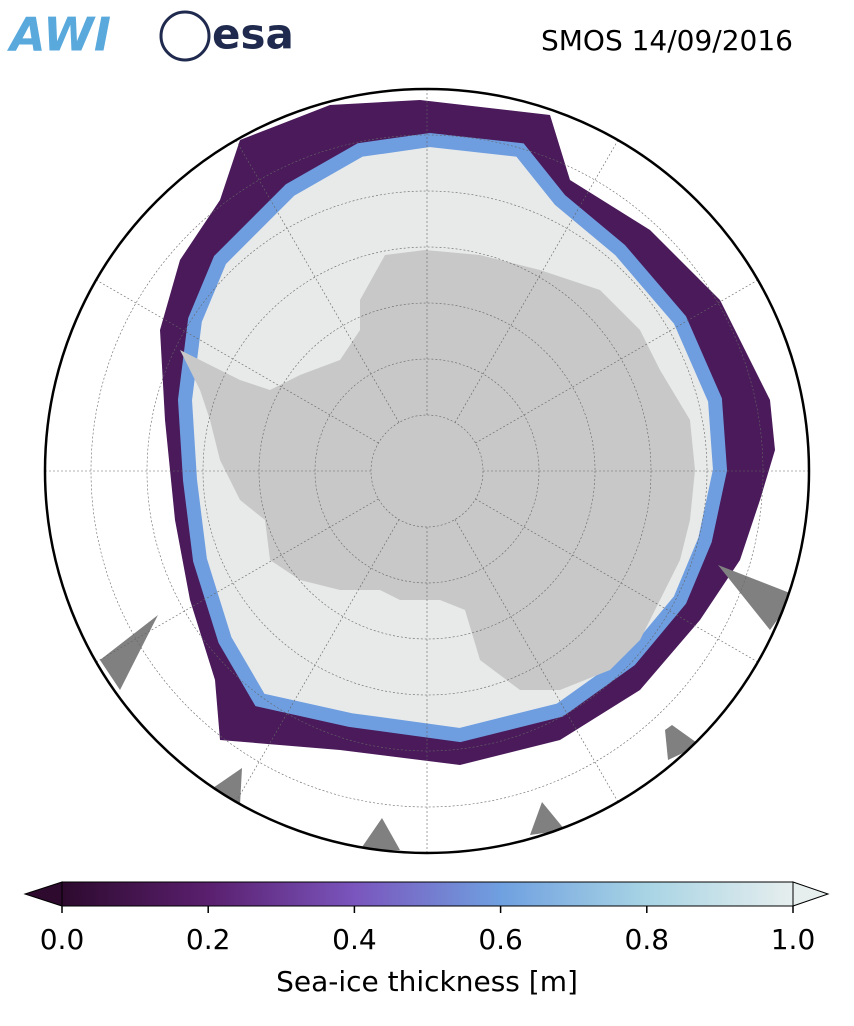 This screenshot has height=1026, width=854. I want to click on colorbar-extend-low, so click(43, 894).